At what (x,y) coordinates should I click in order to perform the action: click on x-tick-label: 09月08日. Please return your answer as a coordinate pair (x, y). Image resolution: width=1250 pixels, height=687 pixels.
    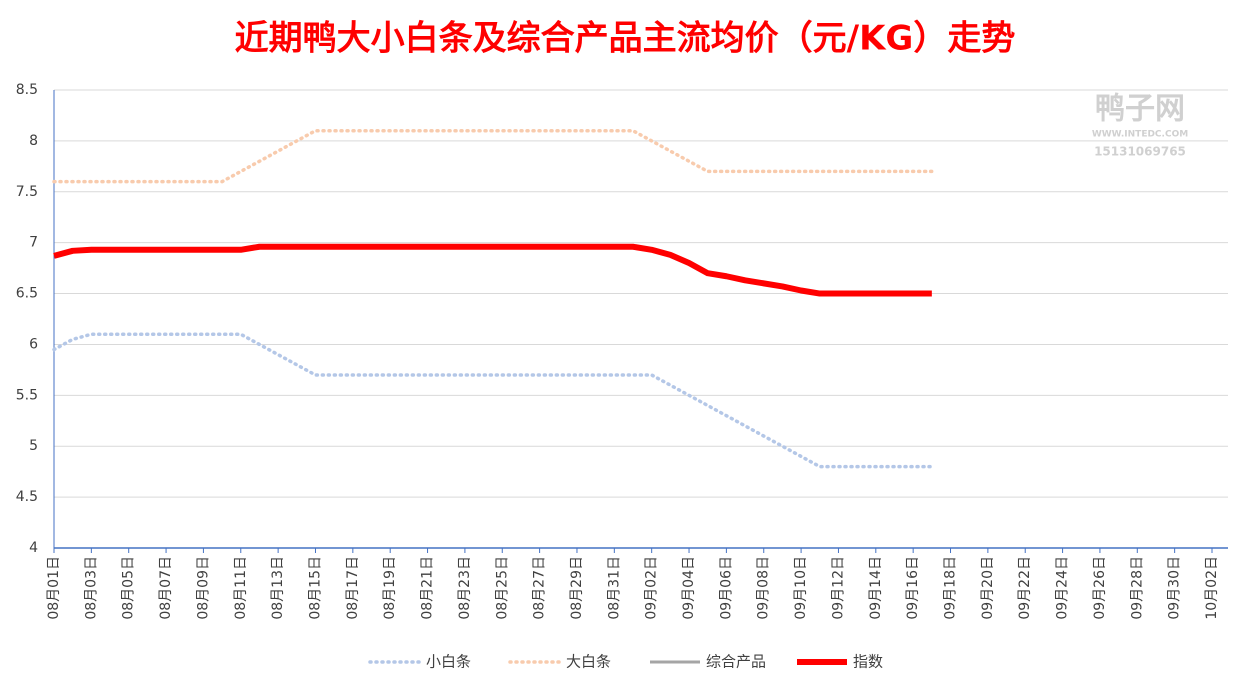
    Looking at the image, I should click on (764, 588).